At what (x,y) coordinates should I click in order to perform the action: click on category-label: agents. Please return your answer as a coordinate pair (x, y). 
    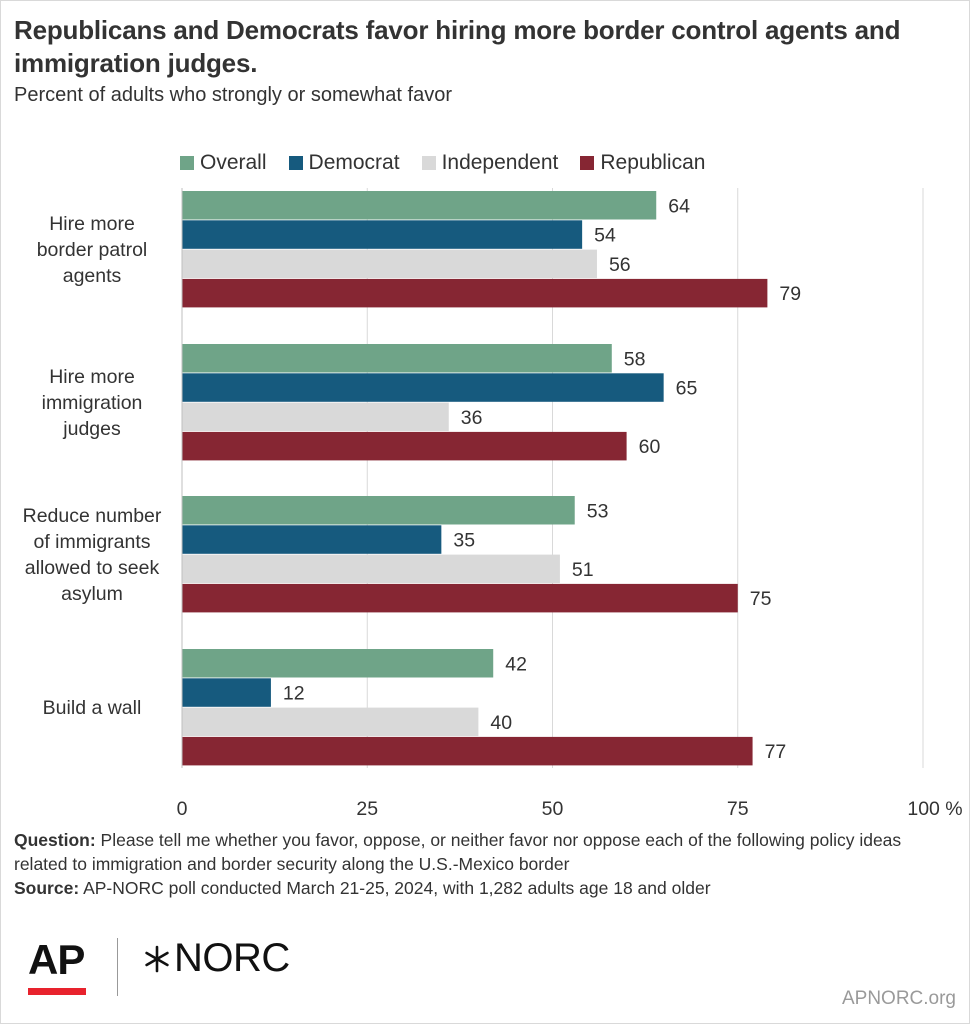
    Looking at the image, I should click on (92, 276).